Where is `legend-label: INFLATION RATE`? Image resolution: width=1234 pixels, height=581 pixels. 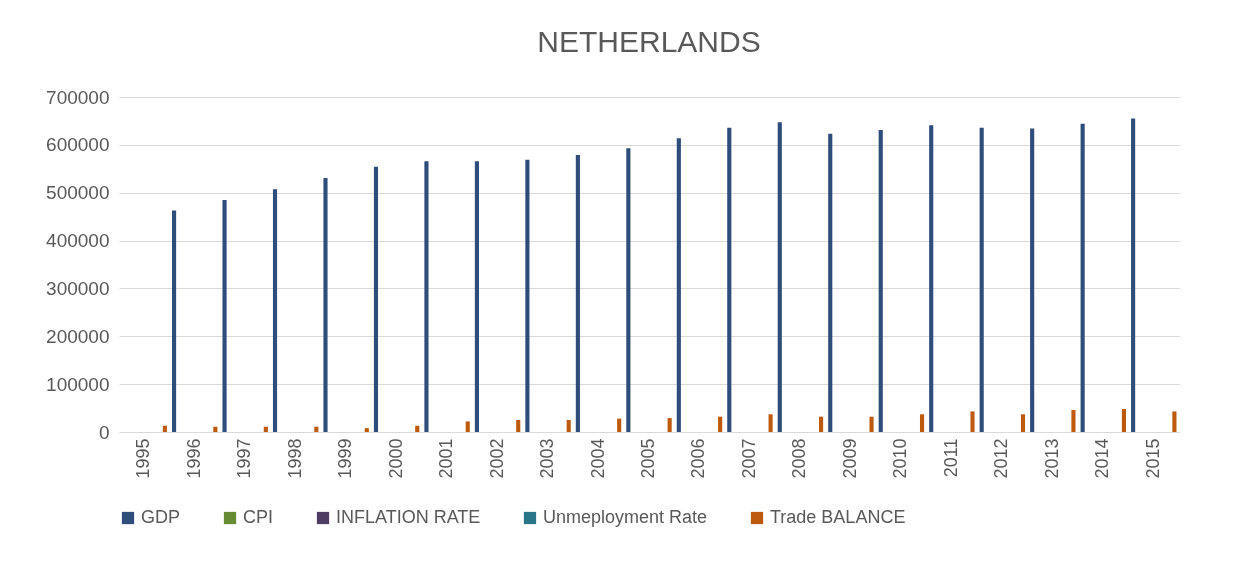 legend-label: INFLATION RATE is located at coordinates (408, 517).